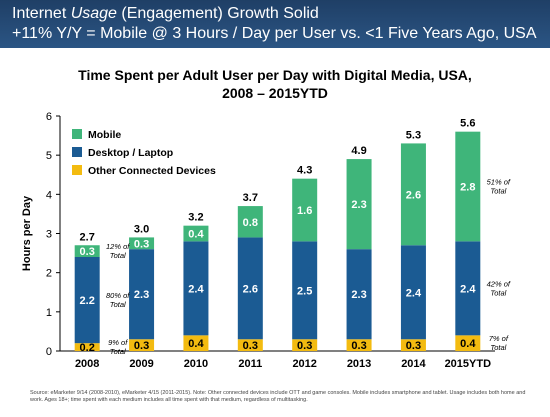  Describe the element at coordinates (499, 338) in the screenshot. I see `share-annotation: 7% of` at that location.